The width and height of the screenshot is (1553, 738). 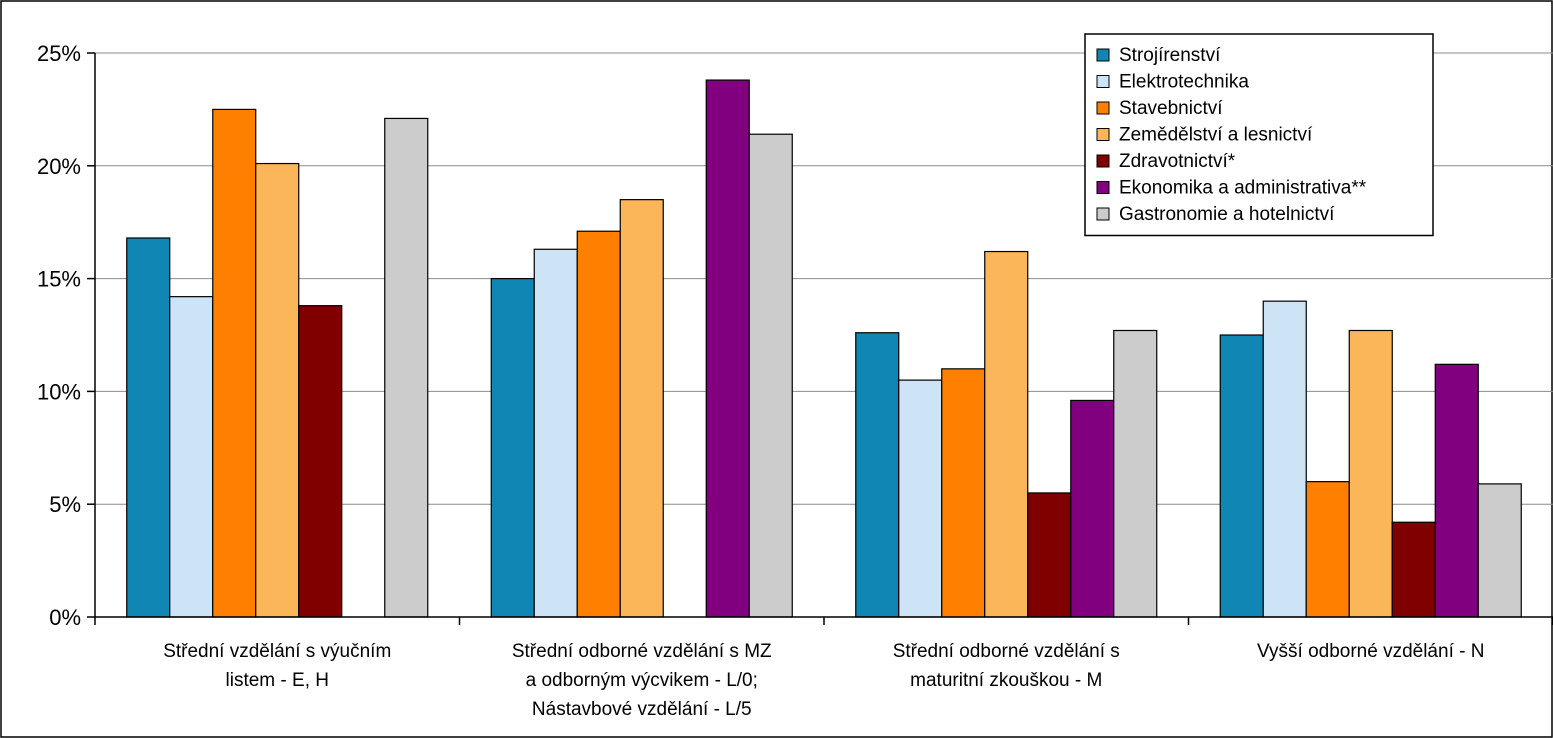 What do you see at coordinates (59, 53) in the screenshot?
I see `y-tick-label: 25%` at bounding box center [59, 53].